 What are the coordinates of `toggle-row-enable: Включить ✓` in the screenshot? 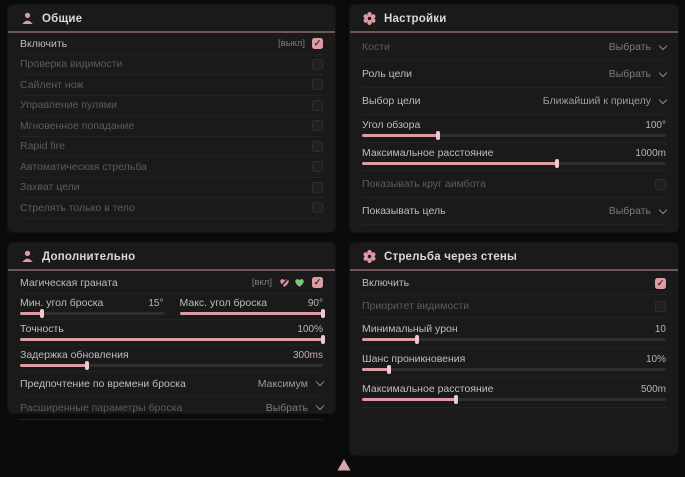 It's located at (514, 283).